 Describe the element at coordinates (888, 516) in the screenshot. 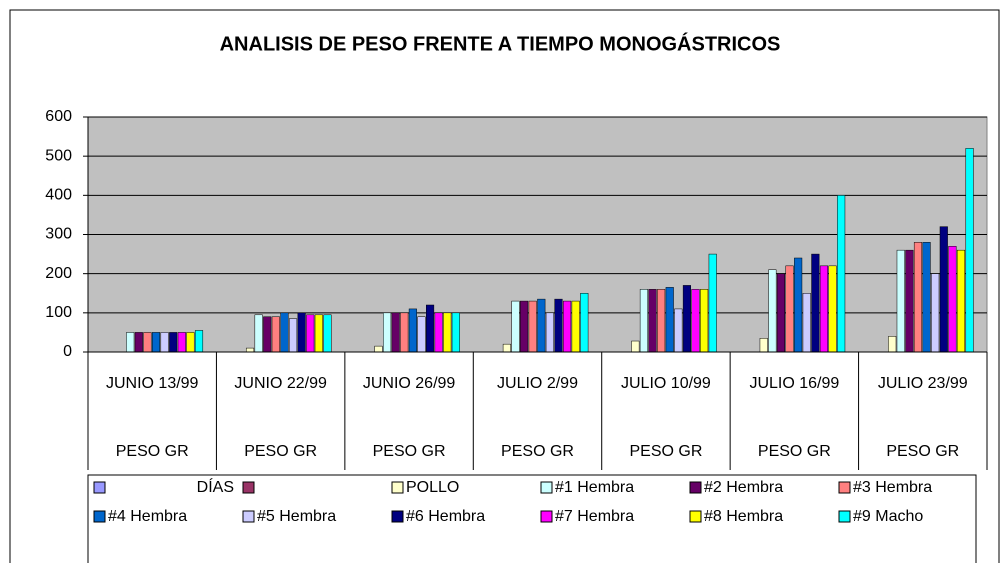

I see `legend-label: #9 Macho` at that location.